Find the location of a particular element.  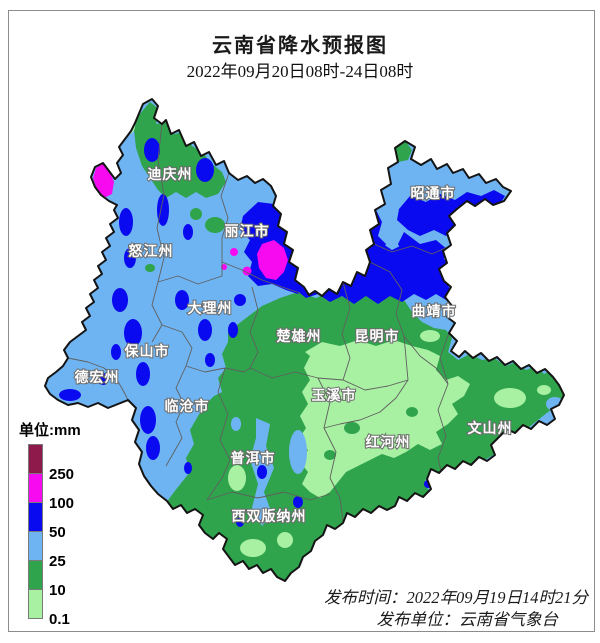

region-label-kunming: 昆明市 is located at coordinates (377, 336).